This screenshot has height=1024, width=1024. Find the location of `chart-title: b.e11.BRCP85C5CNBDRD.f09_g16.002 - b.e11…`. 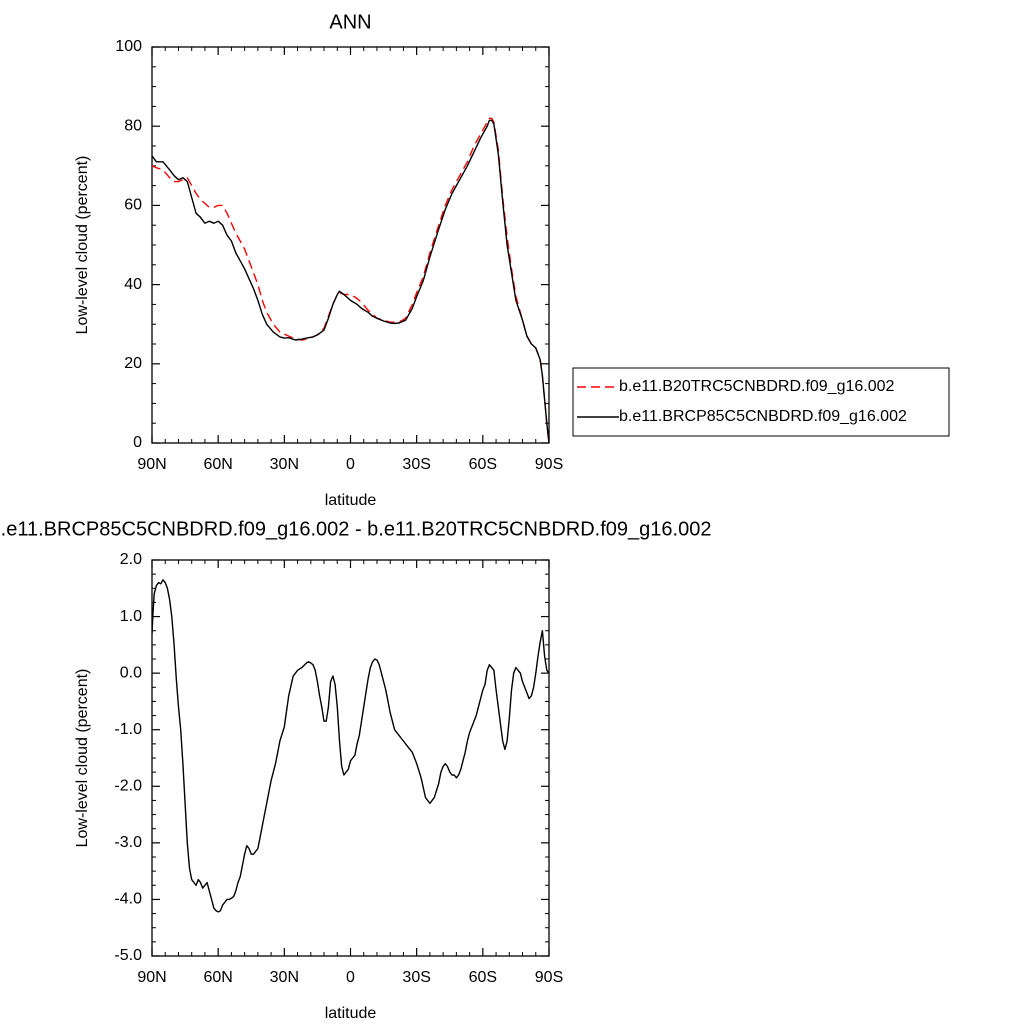

chart-title: b.e11.BRCP85C5CNBDRD.f09_g16.002 - b.e11… is located at coordinates (355, 529).